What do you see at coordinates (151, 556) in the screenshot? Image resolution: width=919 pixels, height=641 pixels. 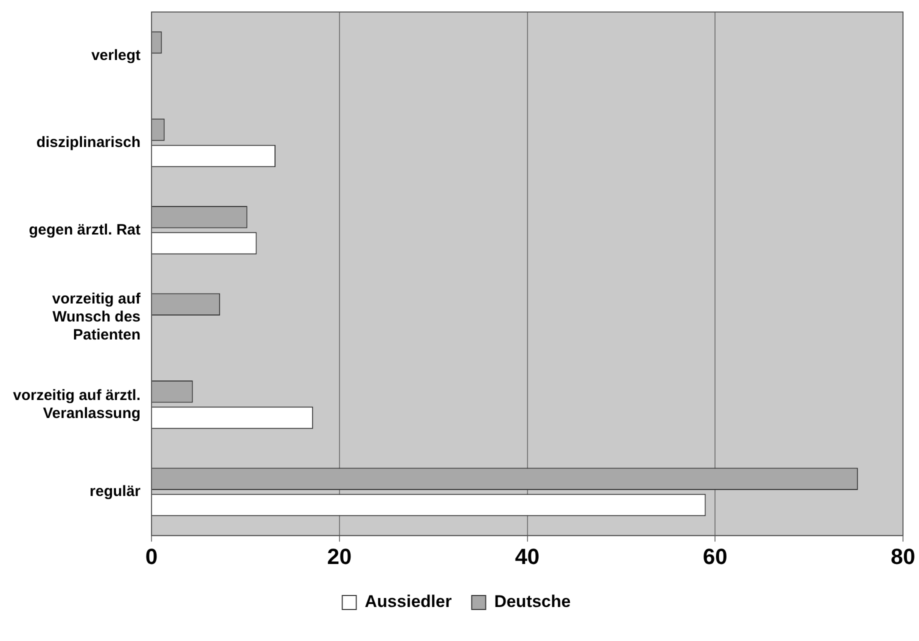 I see `x-tick-label: 0` at bounding box center [151, 556].